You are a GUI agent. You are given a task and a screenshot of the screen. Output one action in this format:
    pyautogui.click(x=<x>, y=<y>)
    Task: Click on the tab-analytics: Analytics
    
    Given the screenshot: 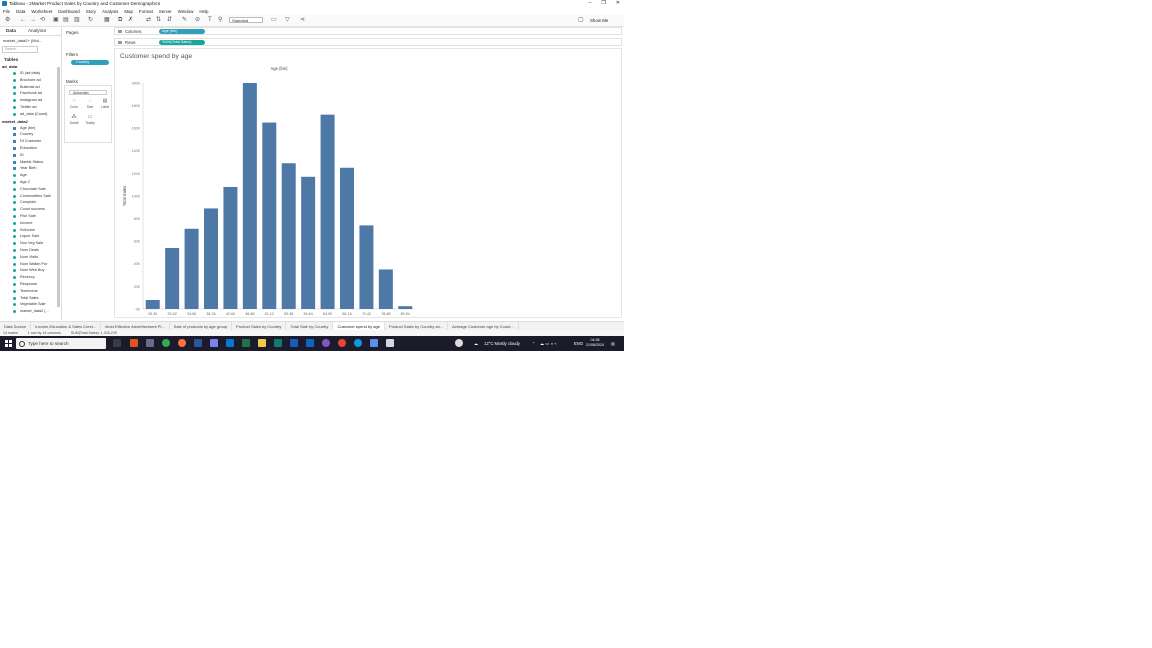 What is the action you would take?
    pyautogui.click(x=37, y=30)
    